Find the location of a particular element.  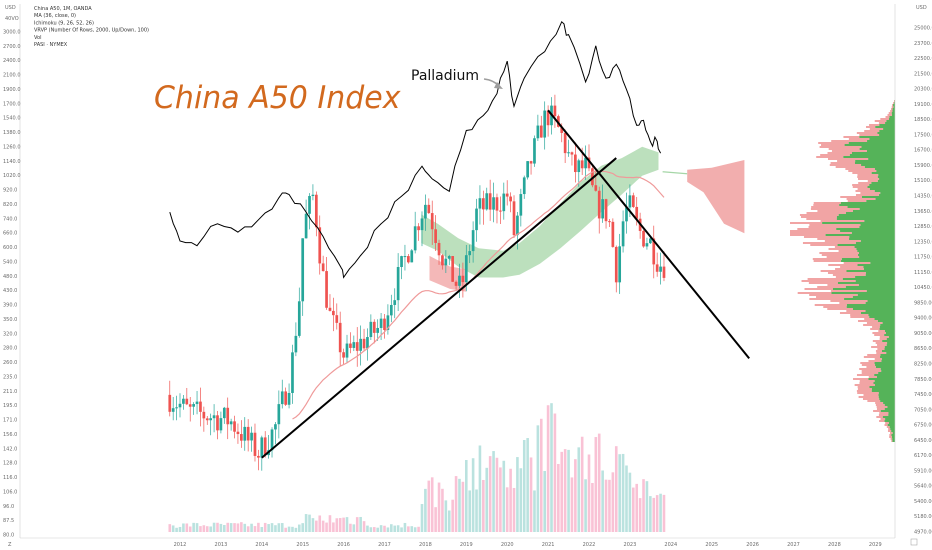

left-axis-tick: 740.0 is located at coordinates (10, 219).